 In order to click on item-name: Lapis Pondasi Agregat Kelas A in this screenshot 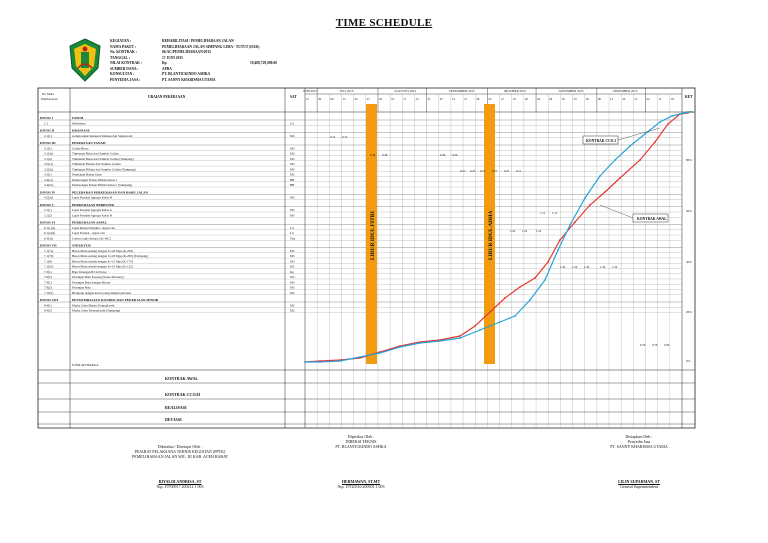, I will do `click(92, 210)`.